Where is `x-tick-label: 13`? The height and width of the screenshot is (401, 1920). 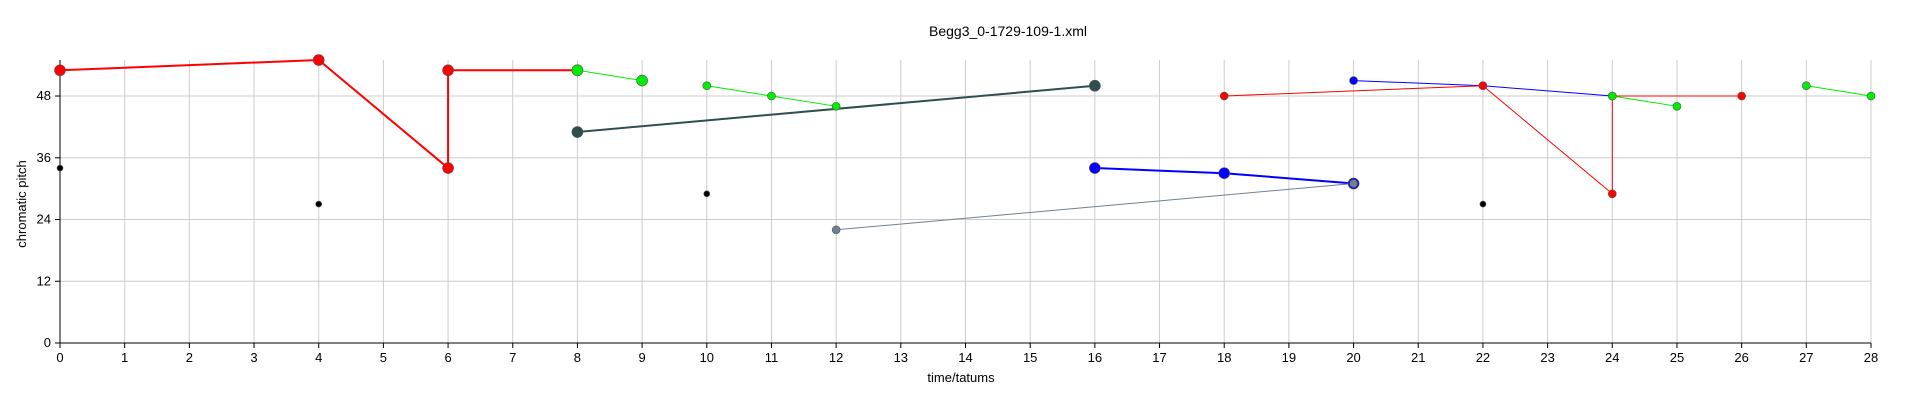 x-tick-label: 13 is located at coordinates (901, 357).